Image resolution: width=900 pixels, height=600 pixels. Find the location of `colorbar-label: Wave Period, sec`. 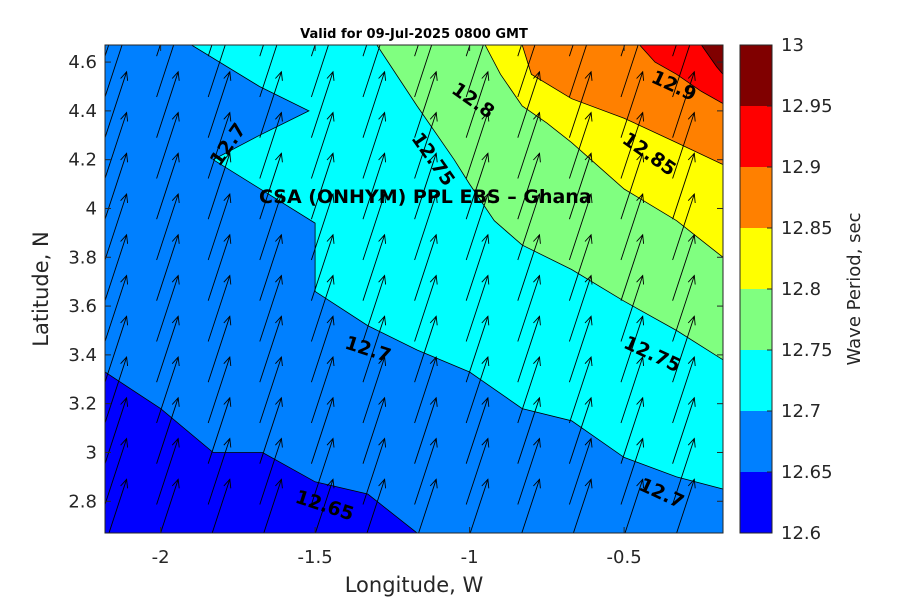

colorbar-label: Wave Period, sec is located at coordinates (854, 288).